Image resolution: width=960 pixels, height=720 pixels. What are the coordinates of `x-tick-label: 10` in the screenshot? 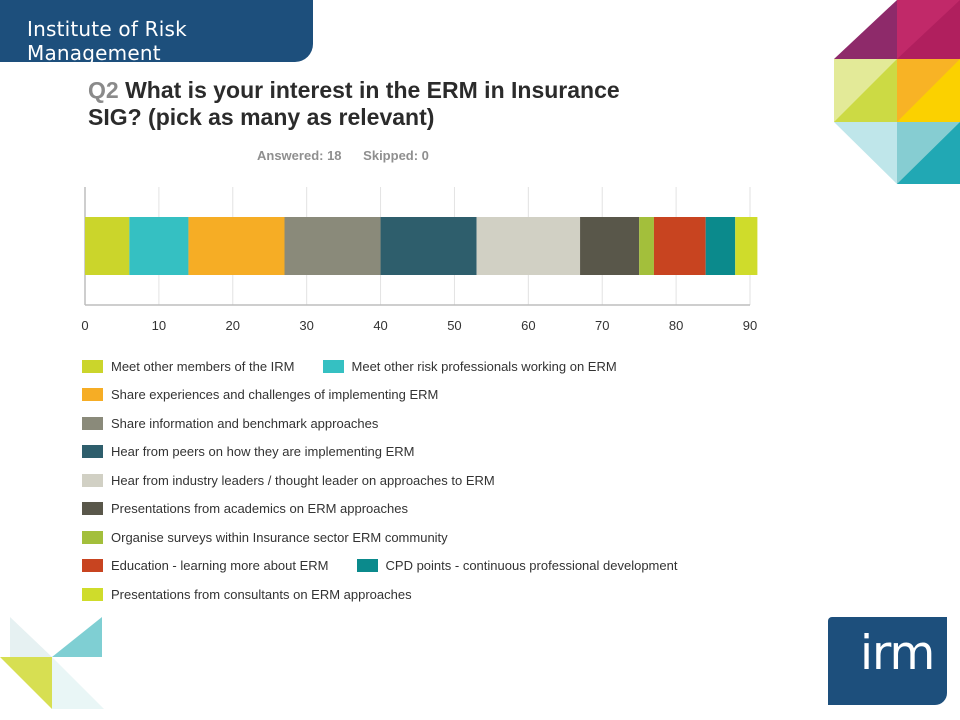 It's located at (159, 325).